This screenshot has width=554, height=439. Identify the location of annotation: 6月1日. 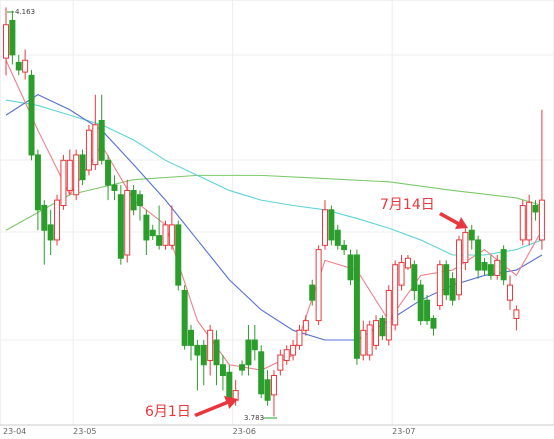
(168, 412).